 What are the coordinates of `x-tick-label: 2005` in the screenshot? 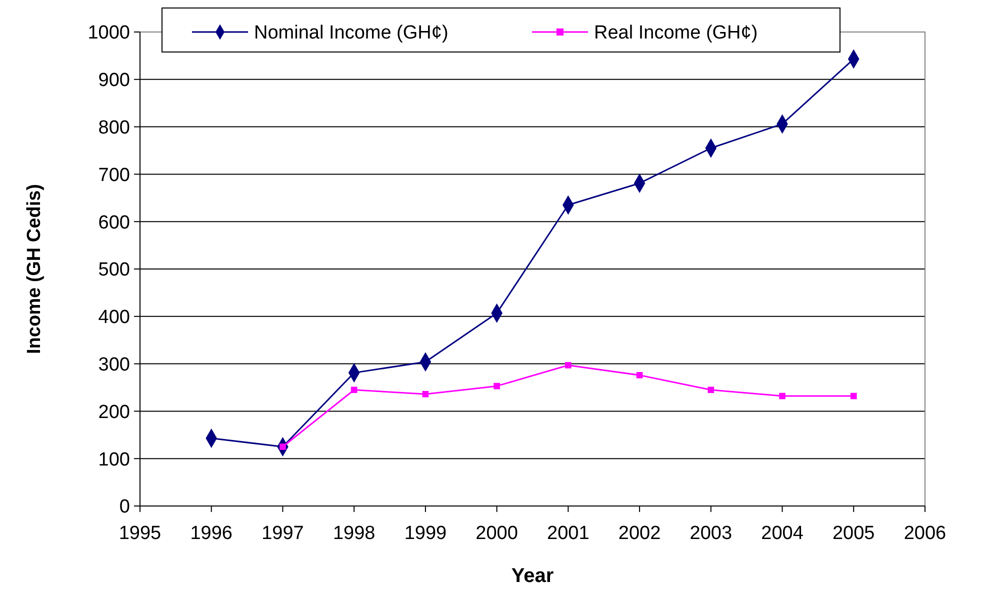 It's located at (853, 533).